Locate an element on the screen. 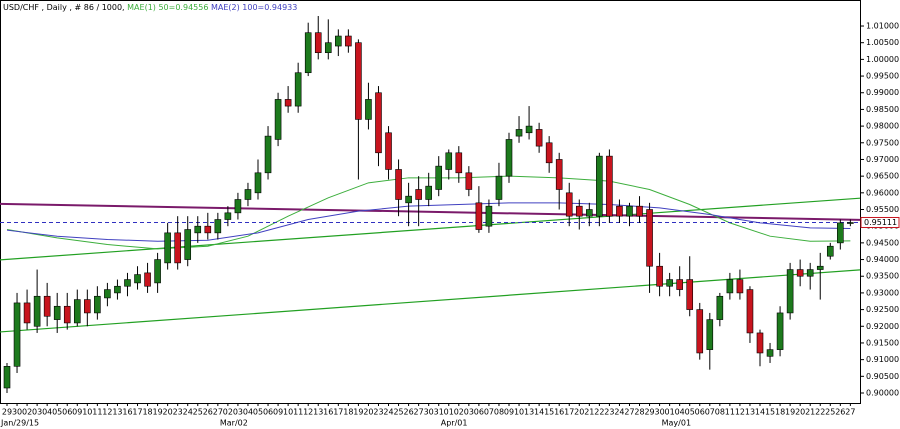 This screenshot has width=900, height=429. x-tick-label: 09 is located at coordinates (509, 412).